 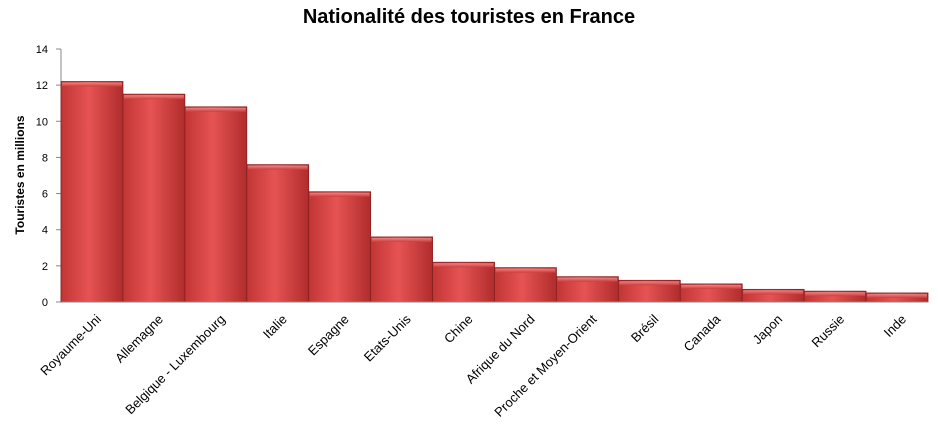 I want to click on y-tick-label: 6, so click(x=45, y=195).